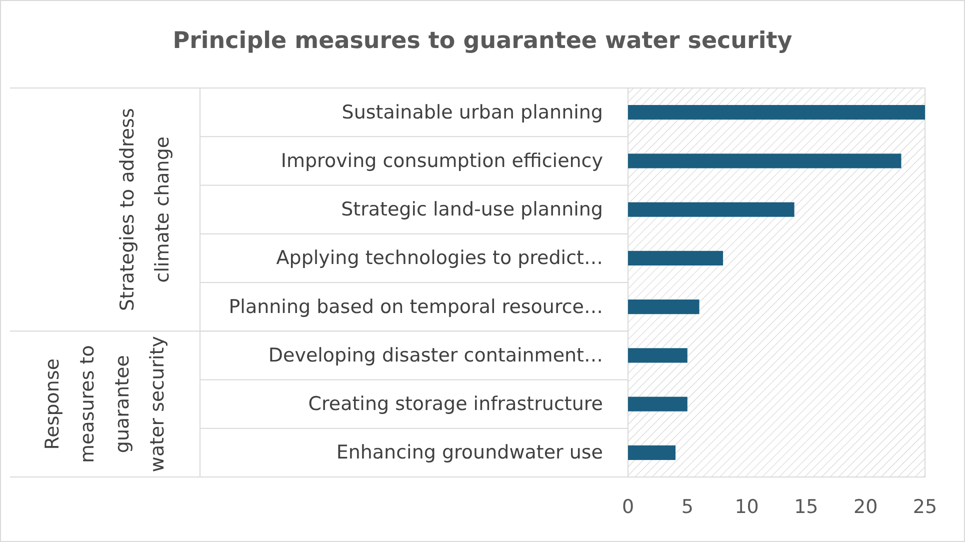  Describe the element at coordinates (687, 507) in the screenshot. I see `x-tick-label: 5` at that location.